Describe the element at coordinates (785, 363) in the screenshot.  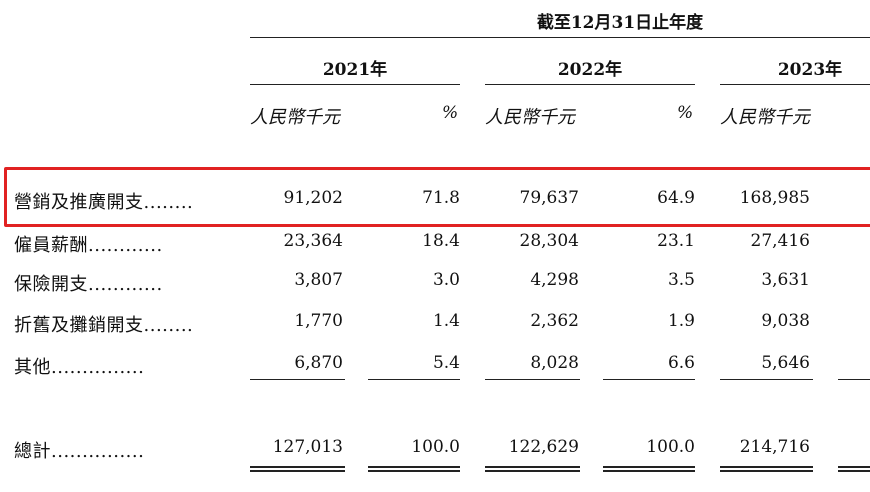
I see `cell-2023-amount: 5,646` at that location.